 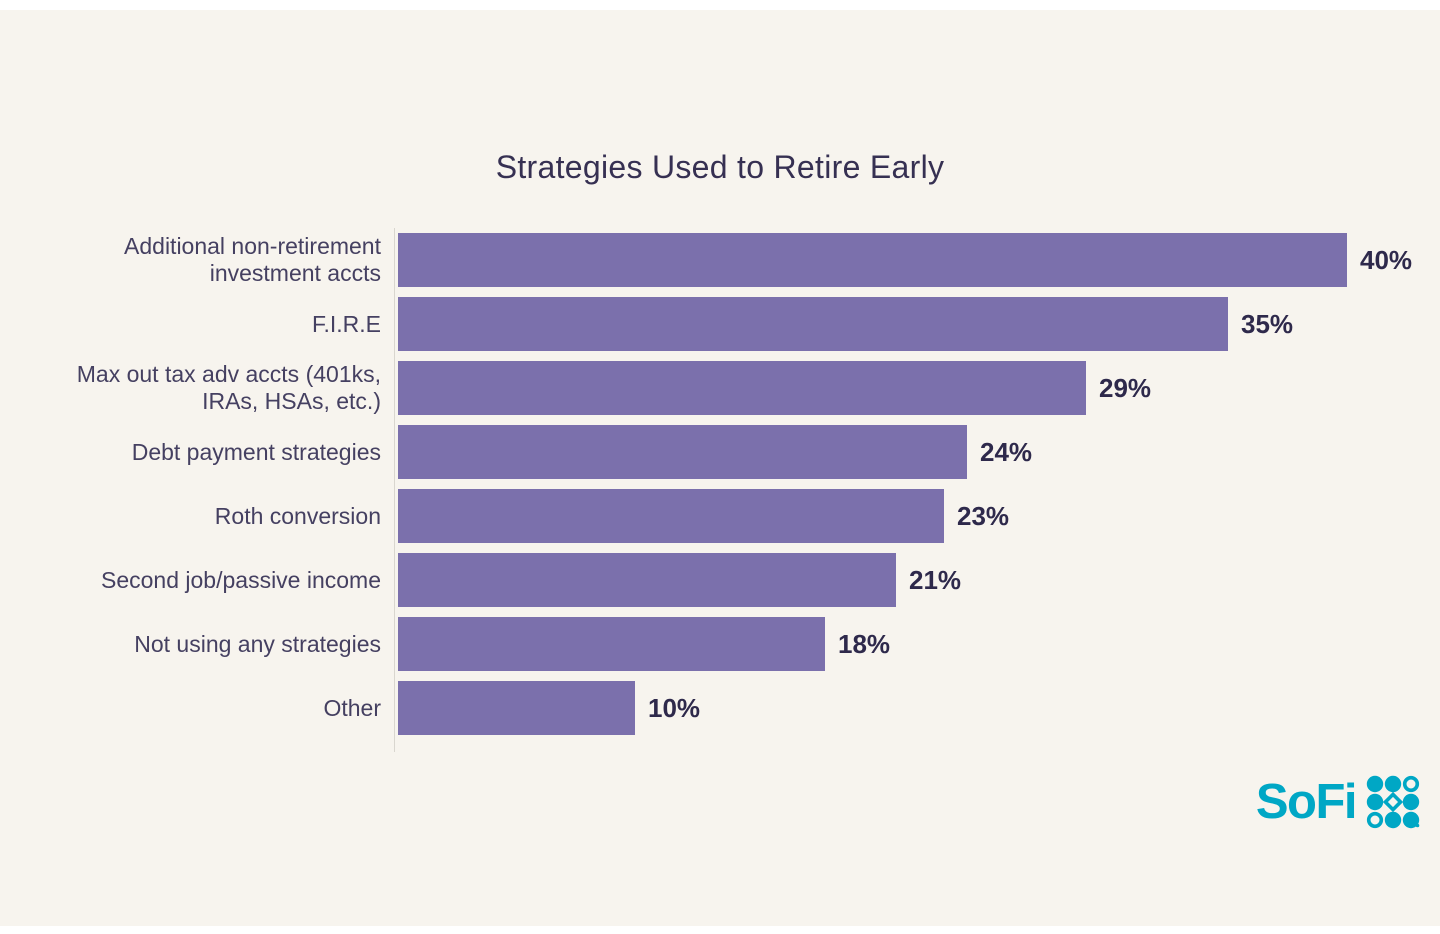 I want to click on bar-area: 23%, so click(x=919, y=516).